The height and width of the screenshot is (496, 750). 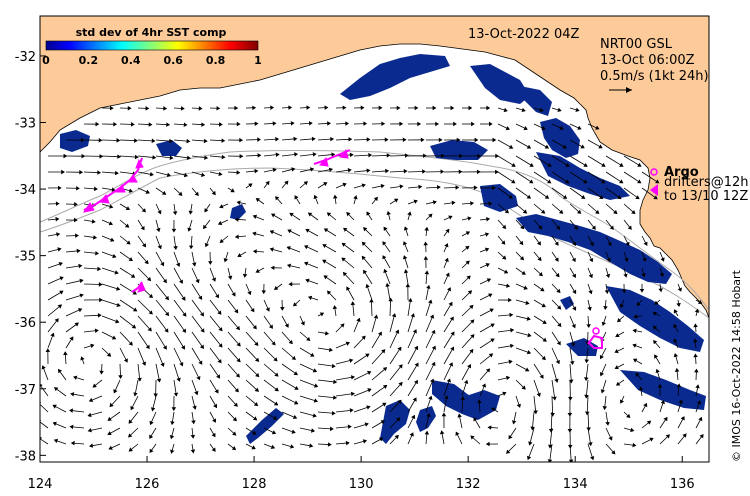 What do you see at coordinates (25, 390) in the screenshot?
I see `y-tick-label: -37` at bounding box center [25, 390].